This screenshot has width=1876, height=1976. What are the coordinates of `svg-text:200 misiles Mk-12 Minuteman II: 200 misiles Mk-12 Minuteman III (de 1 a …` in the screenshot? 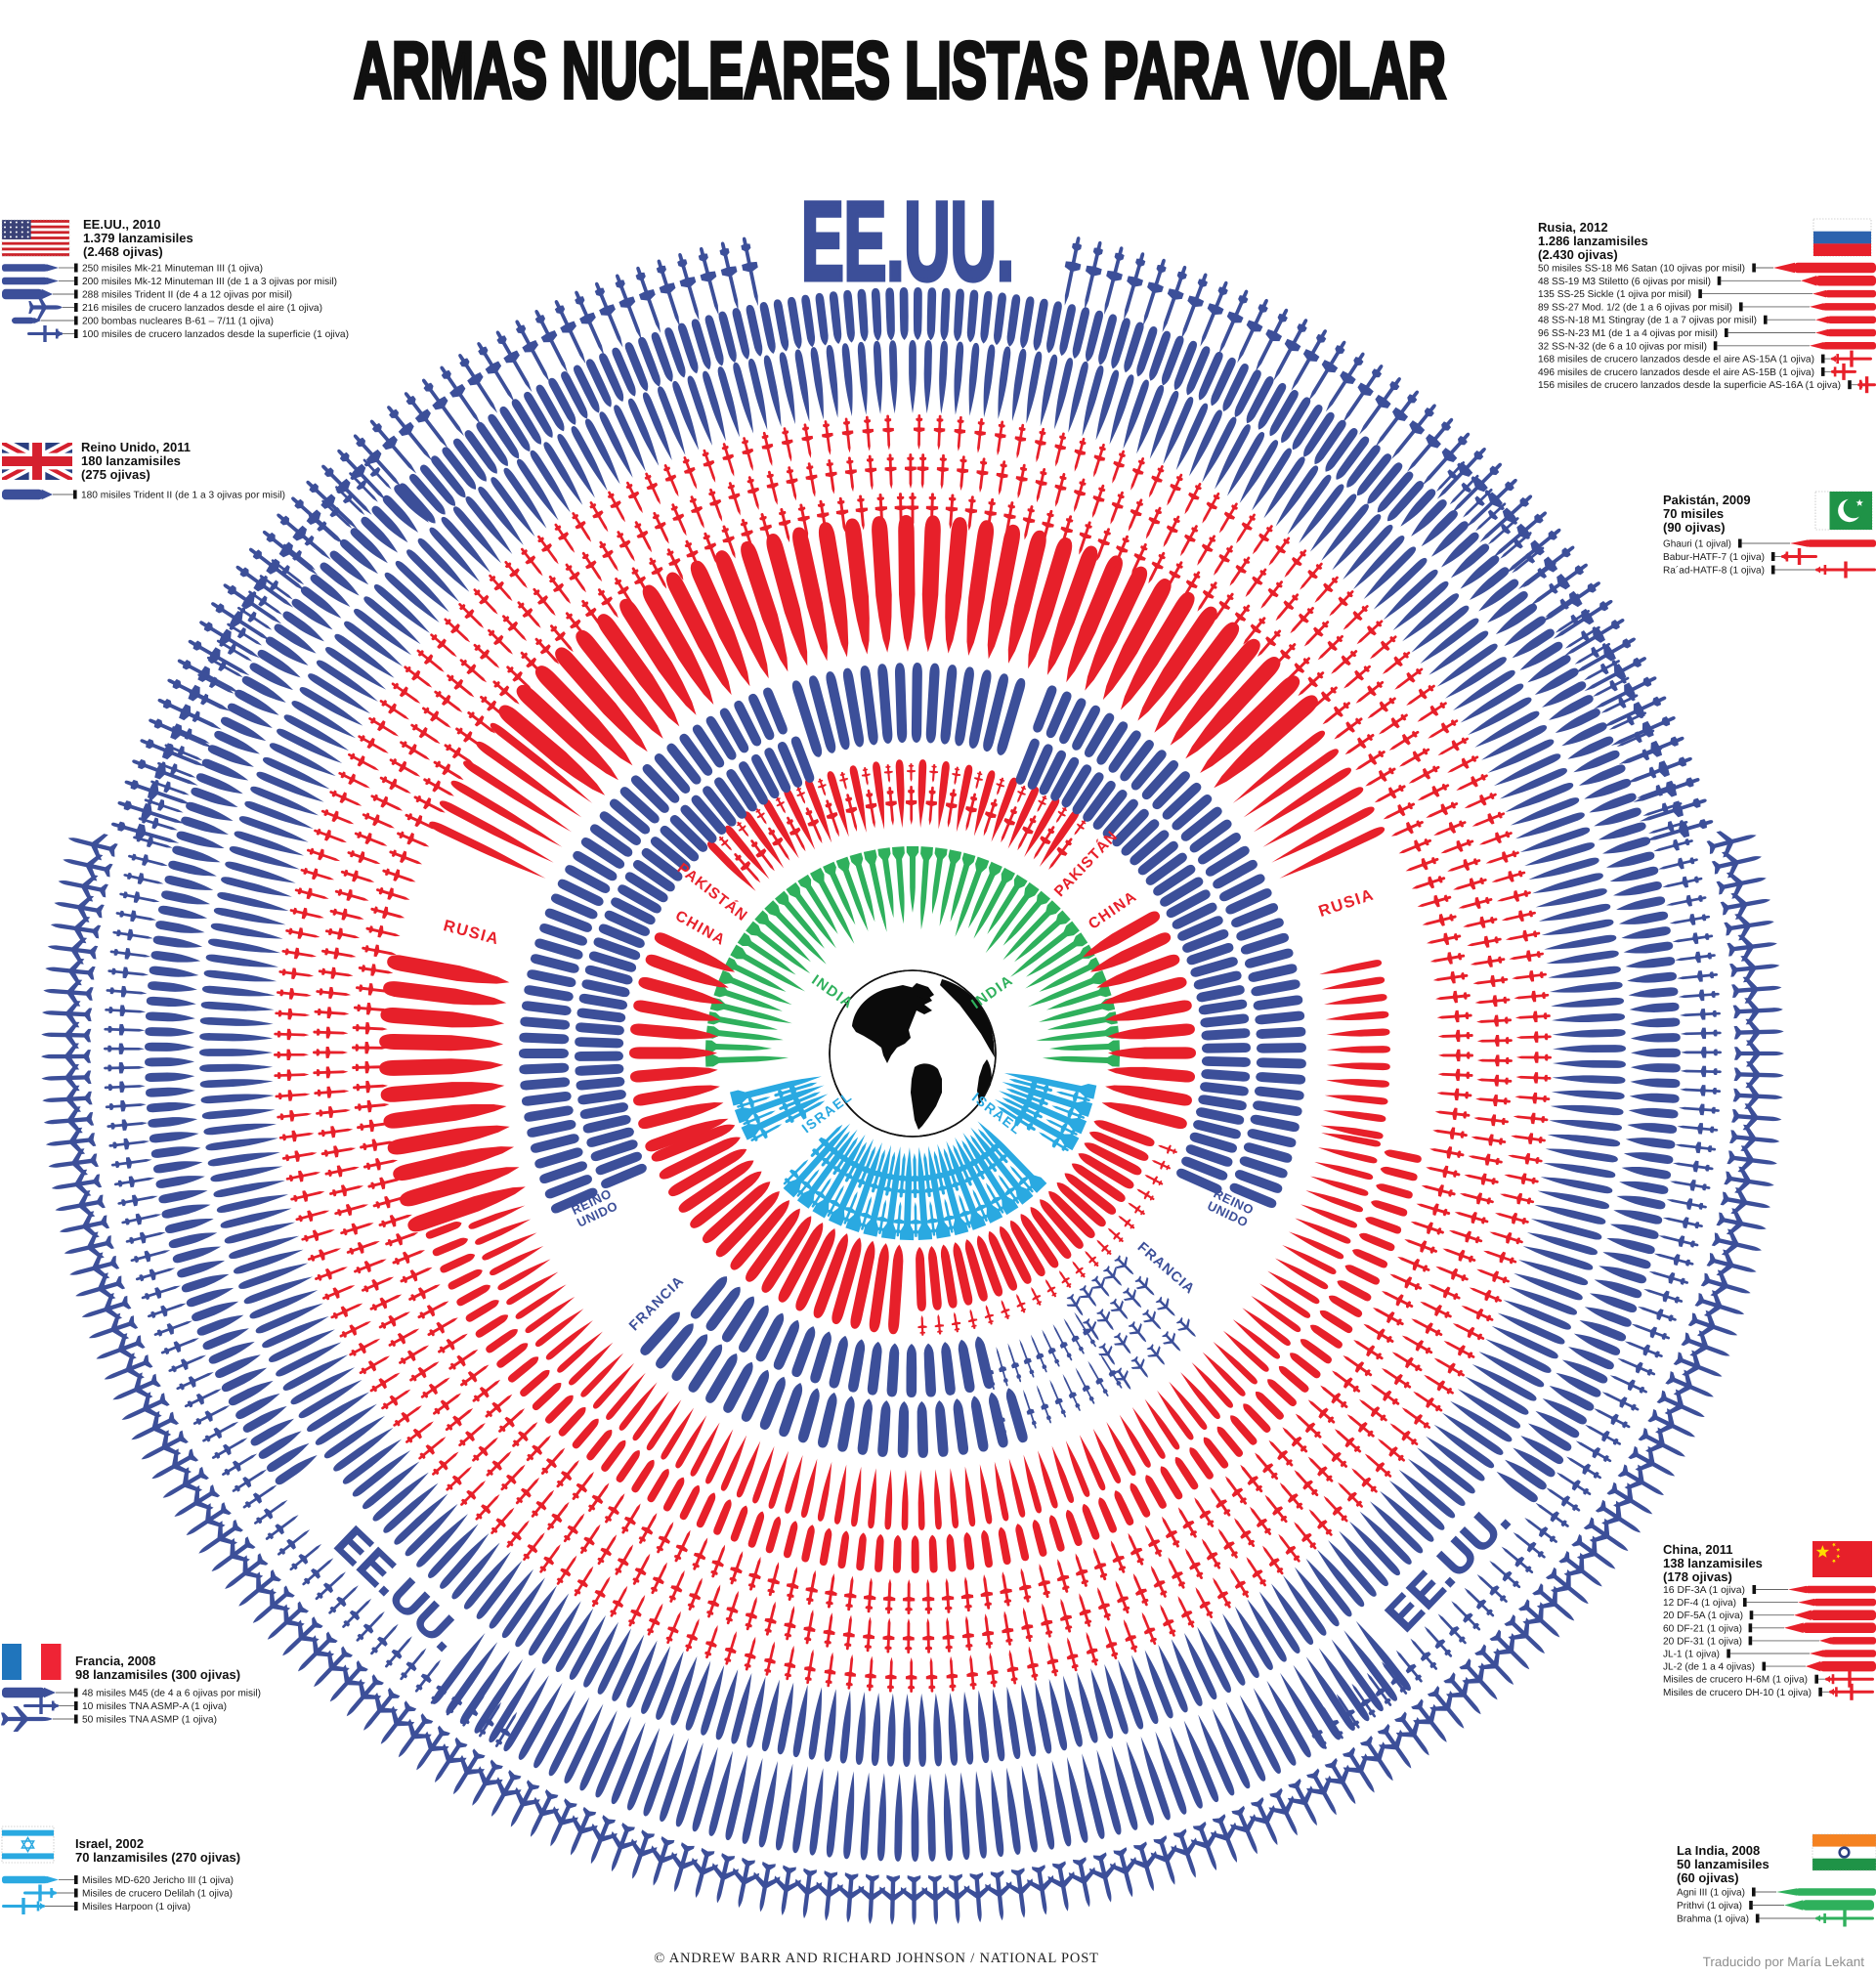 It's located at (209, 282).